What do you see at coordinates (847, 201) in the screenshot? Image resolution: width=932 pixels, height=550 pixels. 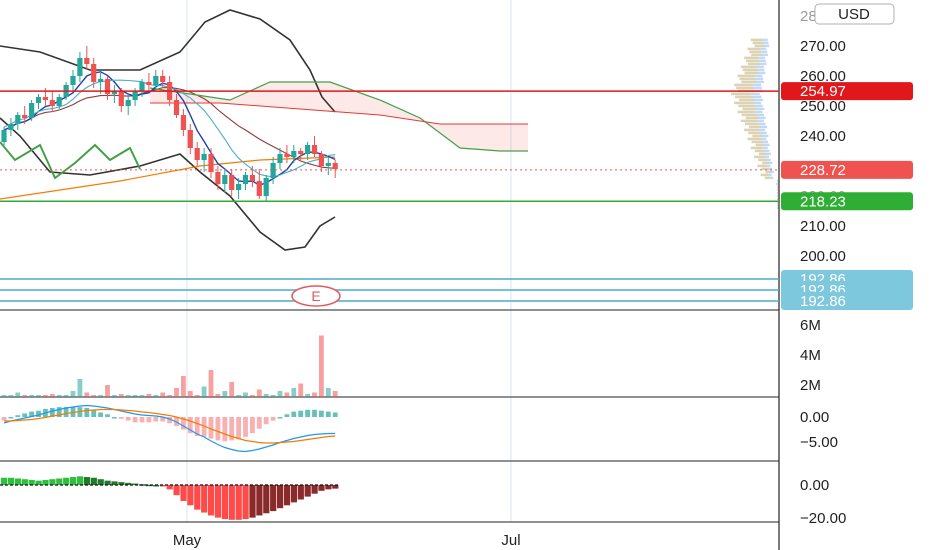 I see `support-tag-bg` at bounding box center [847, 201].